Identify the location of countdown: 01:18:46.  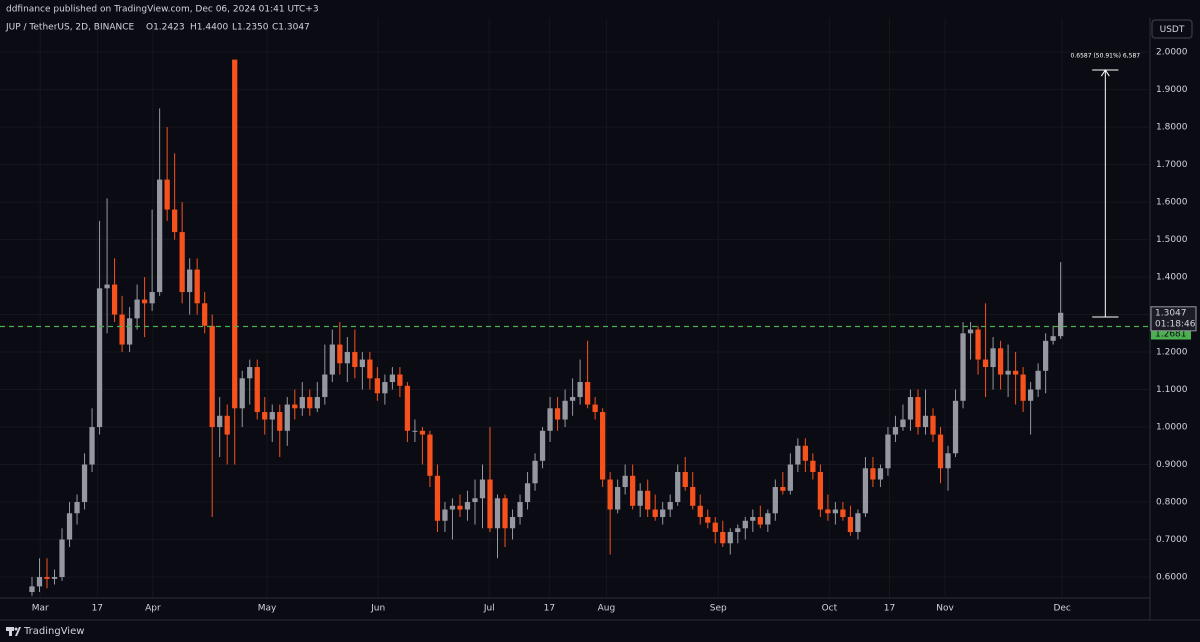
(1175, 324).